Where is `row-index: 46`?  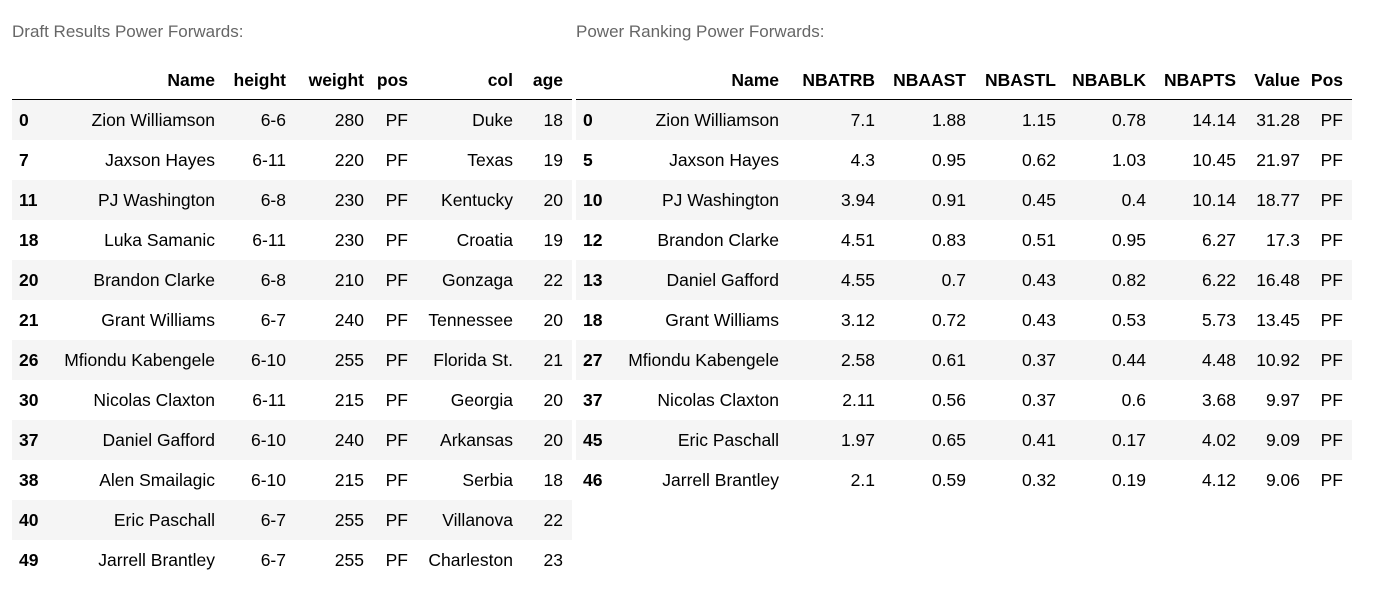 row-index: 46 is located at coordinates (593, 479).